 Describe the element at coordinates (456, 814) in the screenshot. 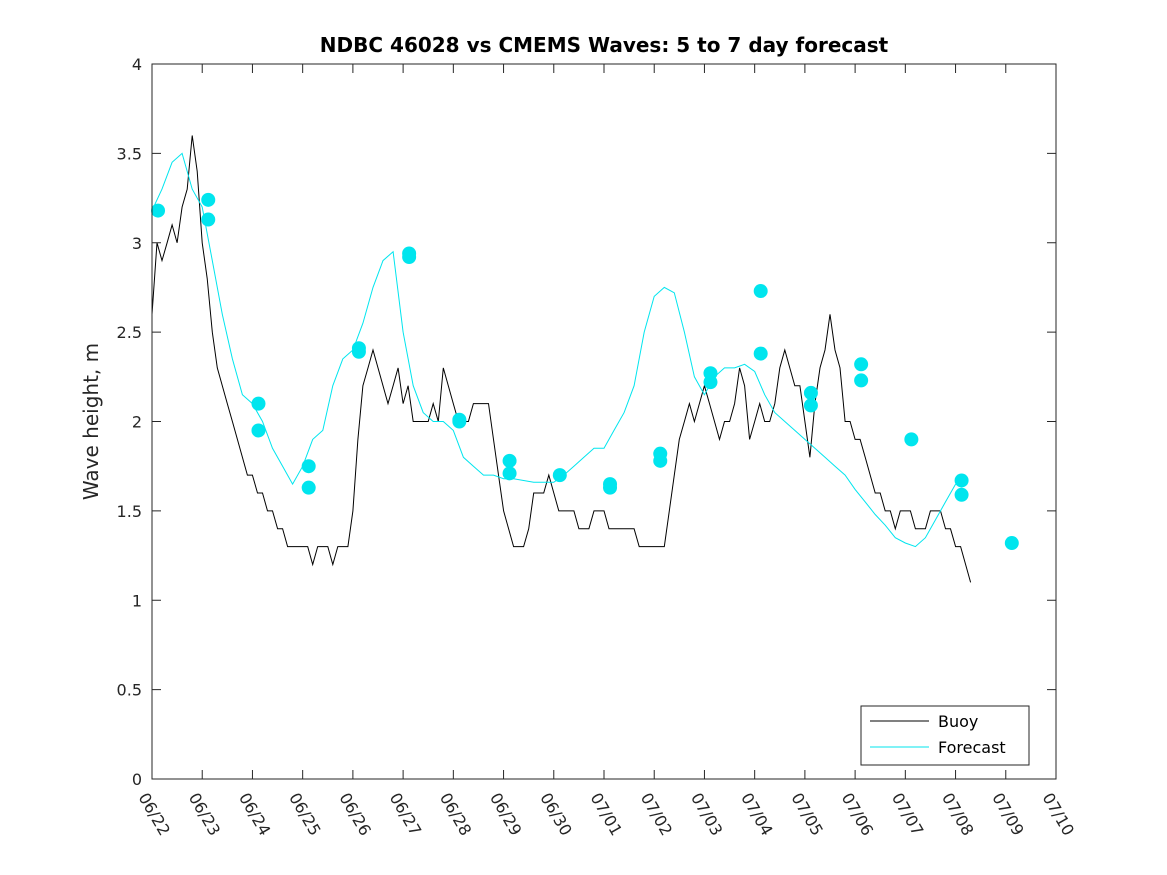

I see `x-tick-label: 06/28` at that location.